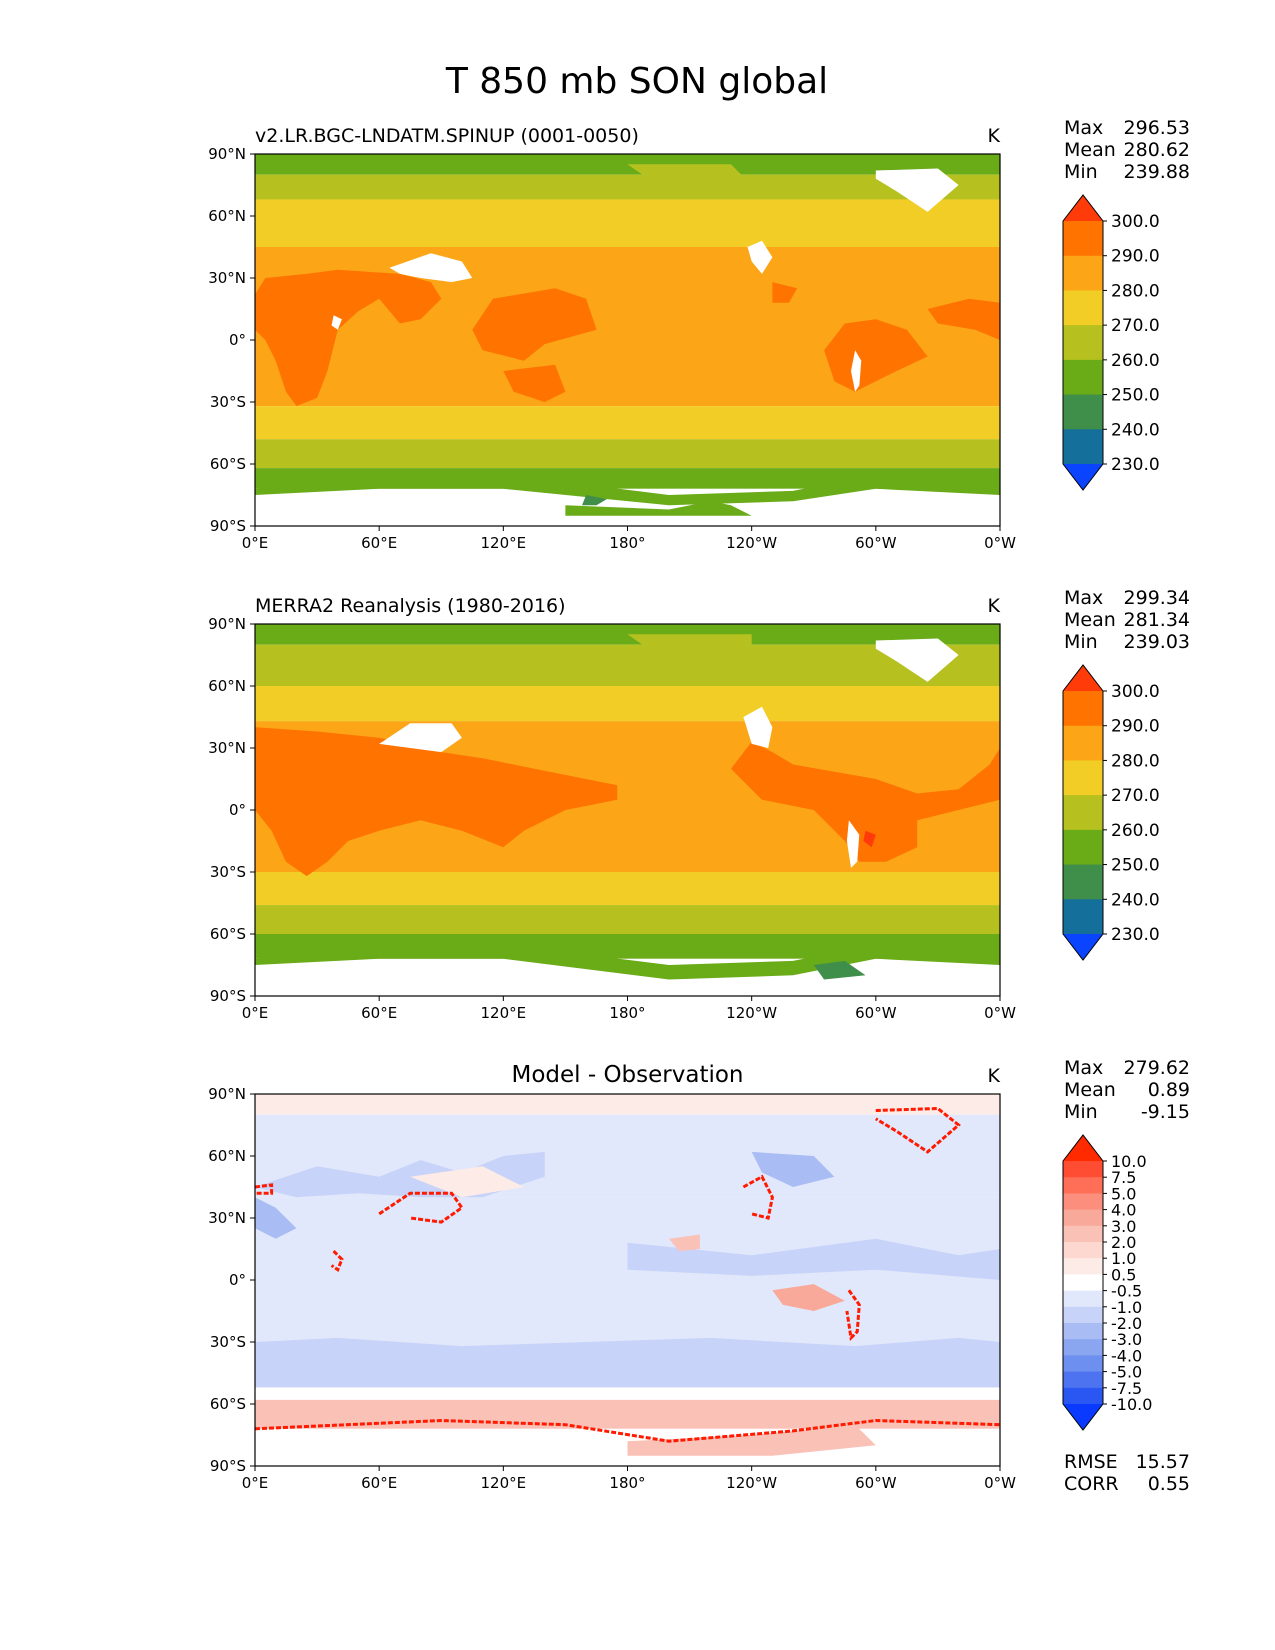 The image size is (1275, 1650). Describe the element at coordinates (1126, 1339) in the screenshot. I see `colorbar-tick-label: -3.0` at that location.